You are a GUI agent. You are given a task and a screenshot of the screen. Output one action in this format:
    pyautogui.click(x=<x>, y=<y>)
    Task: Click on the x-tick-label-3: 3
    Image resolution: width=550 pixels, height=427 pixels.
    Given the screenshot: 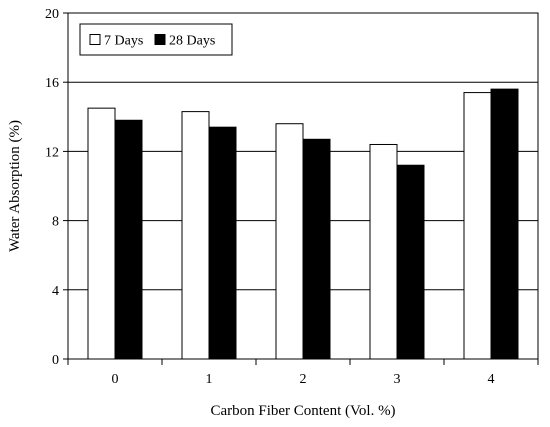 What is the action you would take?
    pyautogui.click(x=397, y=379)
    